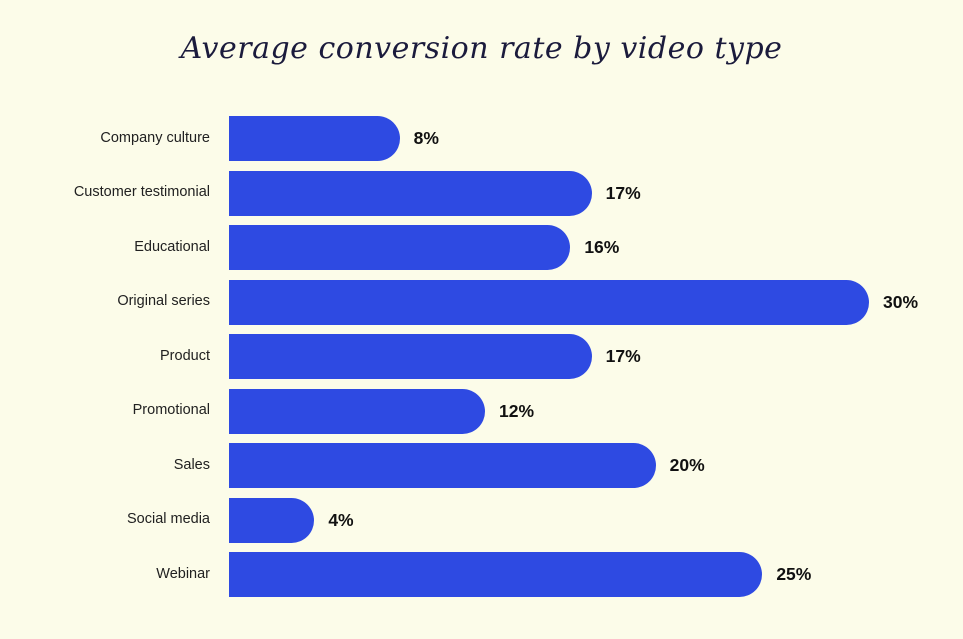 This screenshot has width=963, height=639. Describe the element at coordinates (172, 246) in the screenshot. I see `category-label: Educational` at that location.